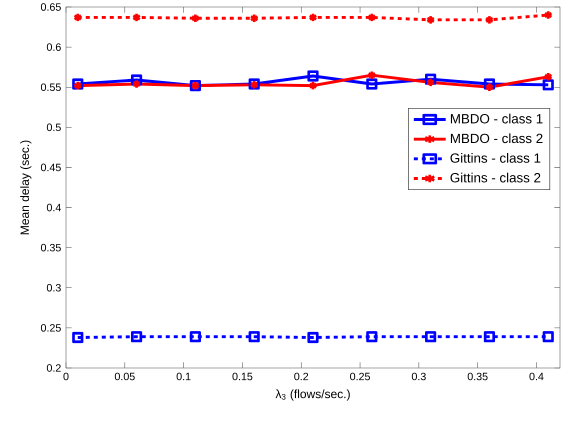 The width and height of the screenshot is (565, 428). I want to click on y-tick-label: 0.3, so click(53, 288).